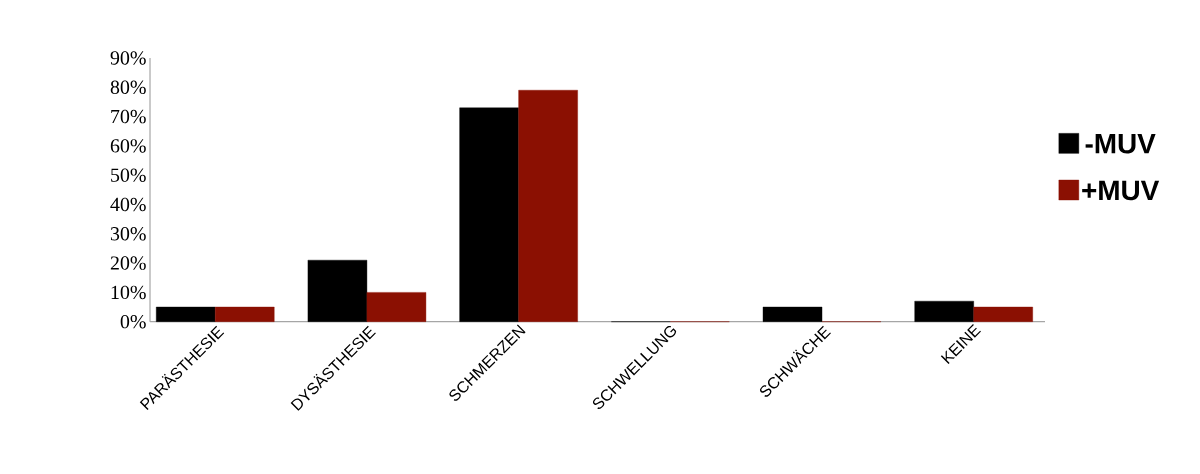  I want to click on y-tick-label: 20%, so click(128, 263).